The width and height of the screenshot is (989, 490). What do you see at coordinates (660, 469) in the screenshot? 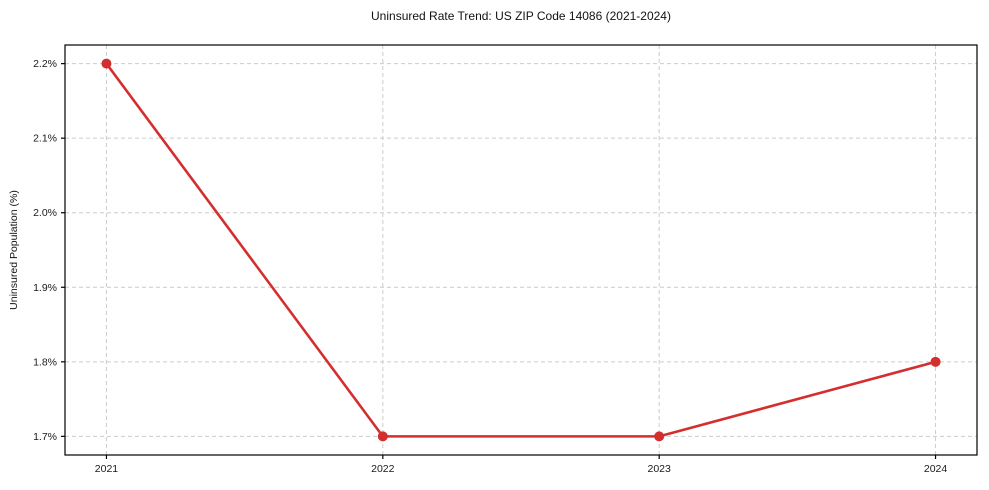
I see `x-tick-label: 2023` at bounding box center [660, 469].